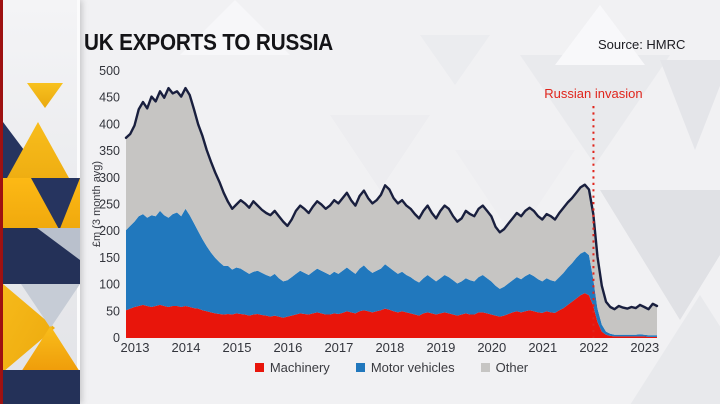 This screenshot has height=404, width=720. I want to click on other-swatch-icon, so click(485, 367).